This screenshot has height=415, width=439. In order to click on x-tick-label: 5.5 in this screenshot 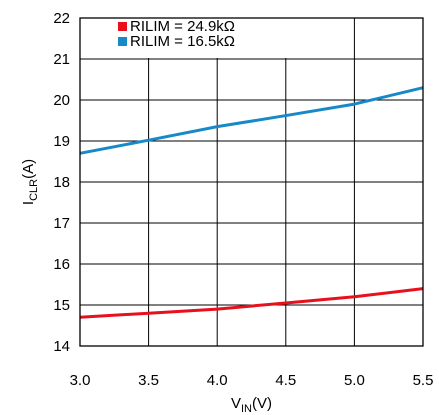, I will do `click(423, 380)`.